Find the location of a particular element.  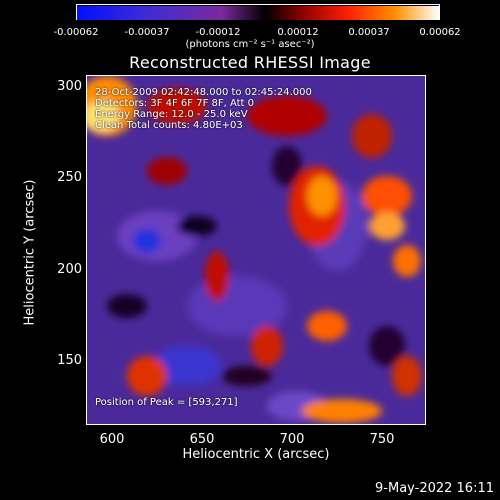

y-axis-label: Heliocentric Y (arcsec) is located at coordinates (30, 252).